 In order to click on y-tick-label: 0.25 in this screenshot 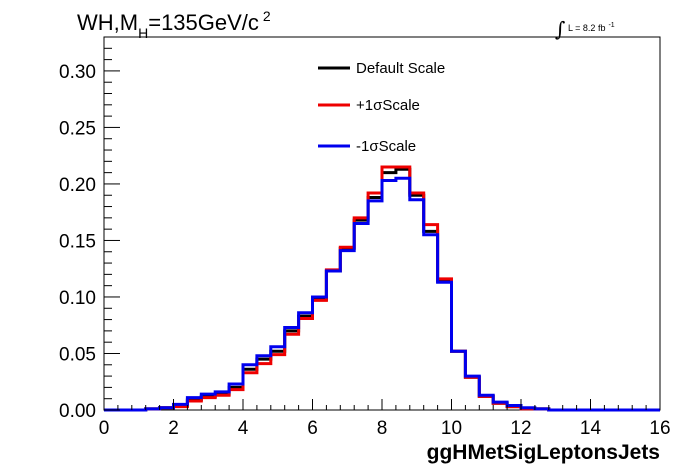, I will do `click(77, 128)`.